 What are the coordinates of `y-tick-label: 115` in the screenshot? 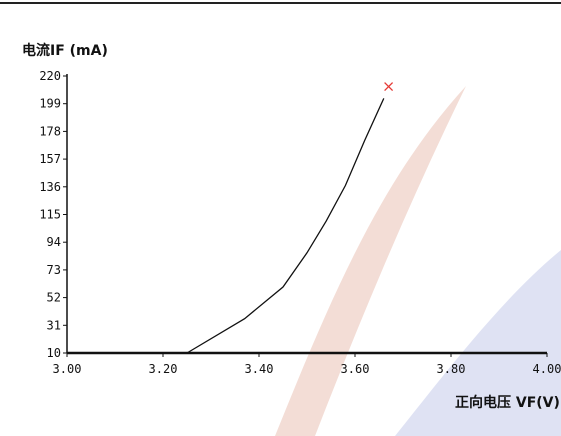 It's located at (50, 215).